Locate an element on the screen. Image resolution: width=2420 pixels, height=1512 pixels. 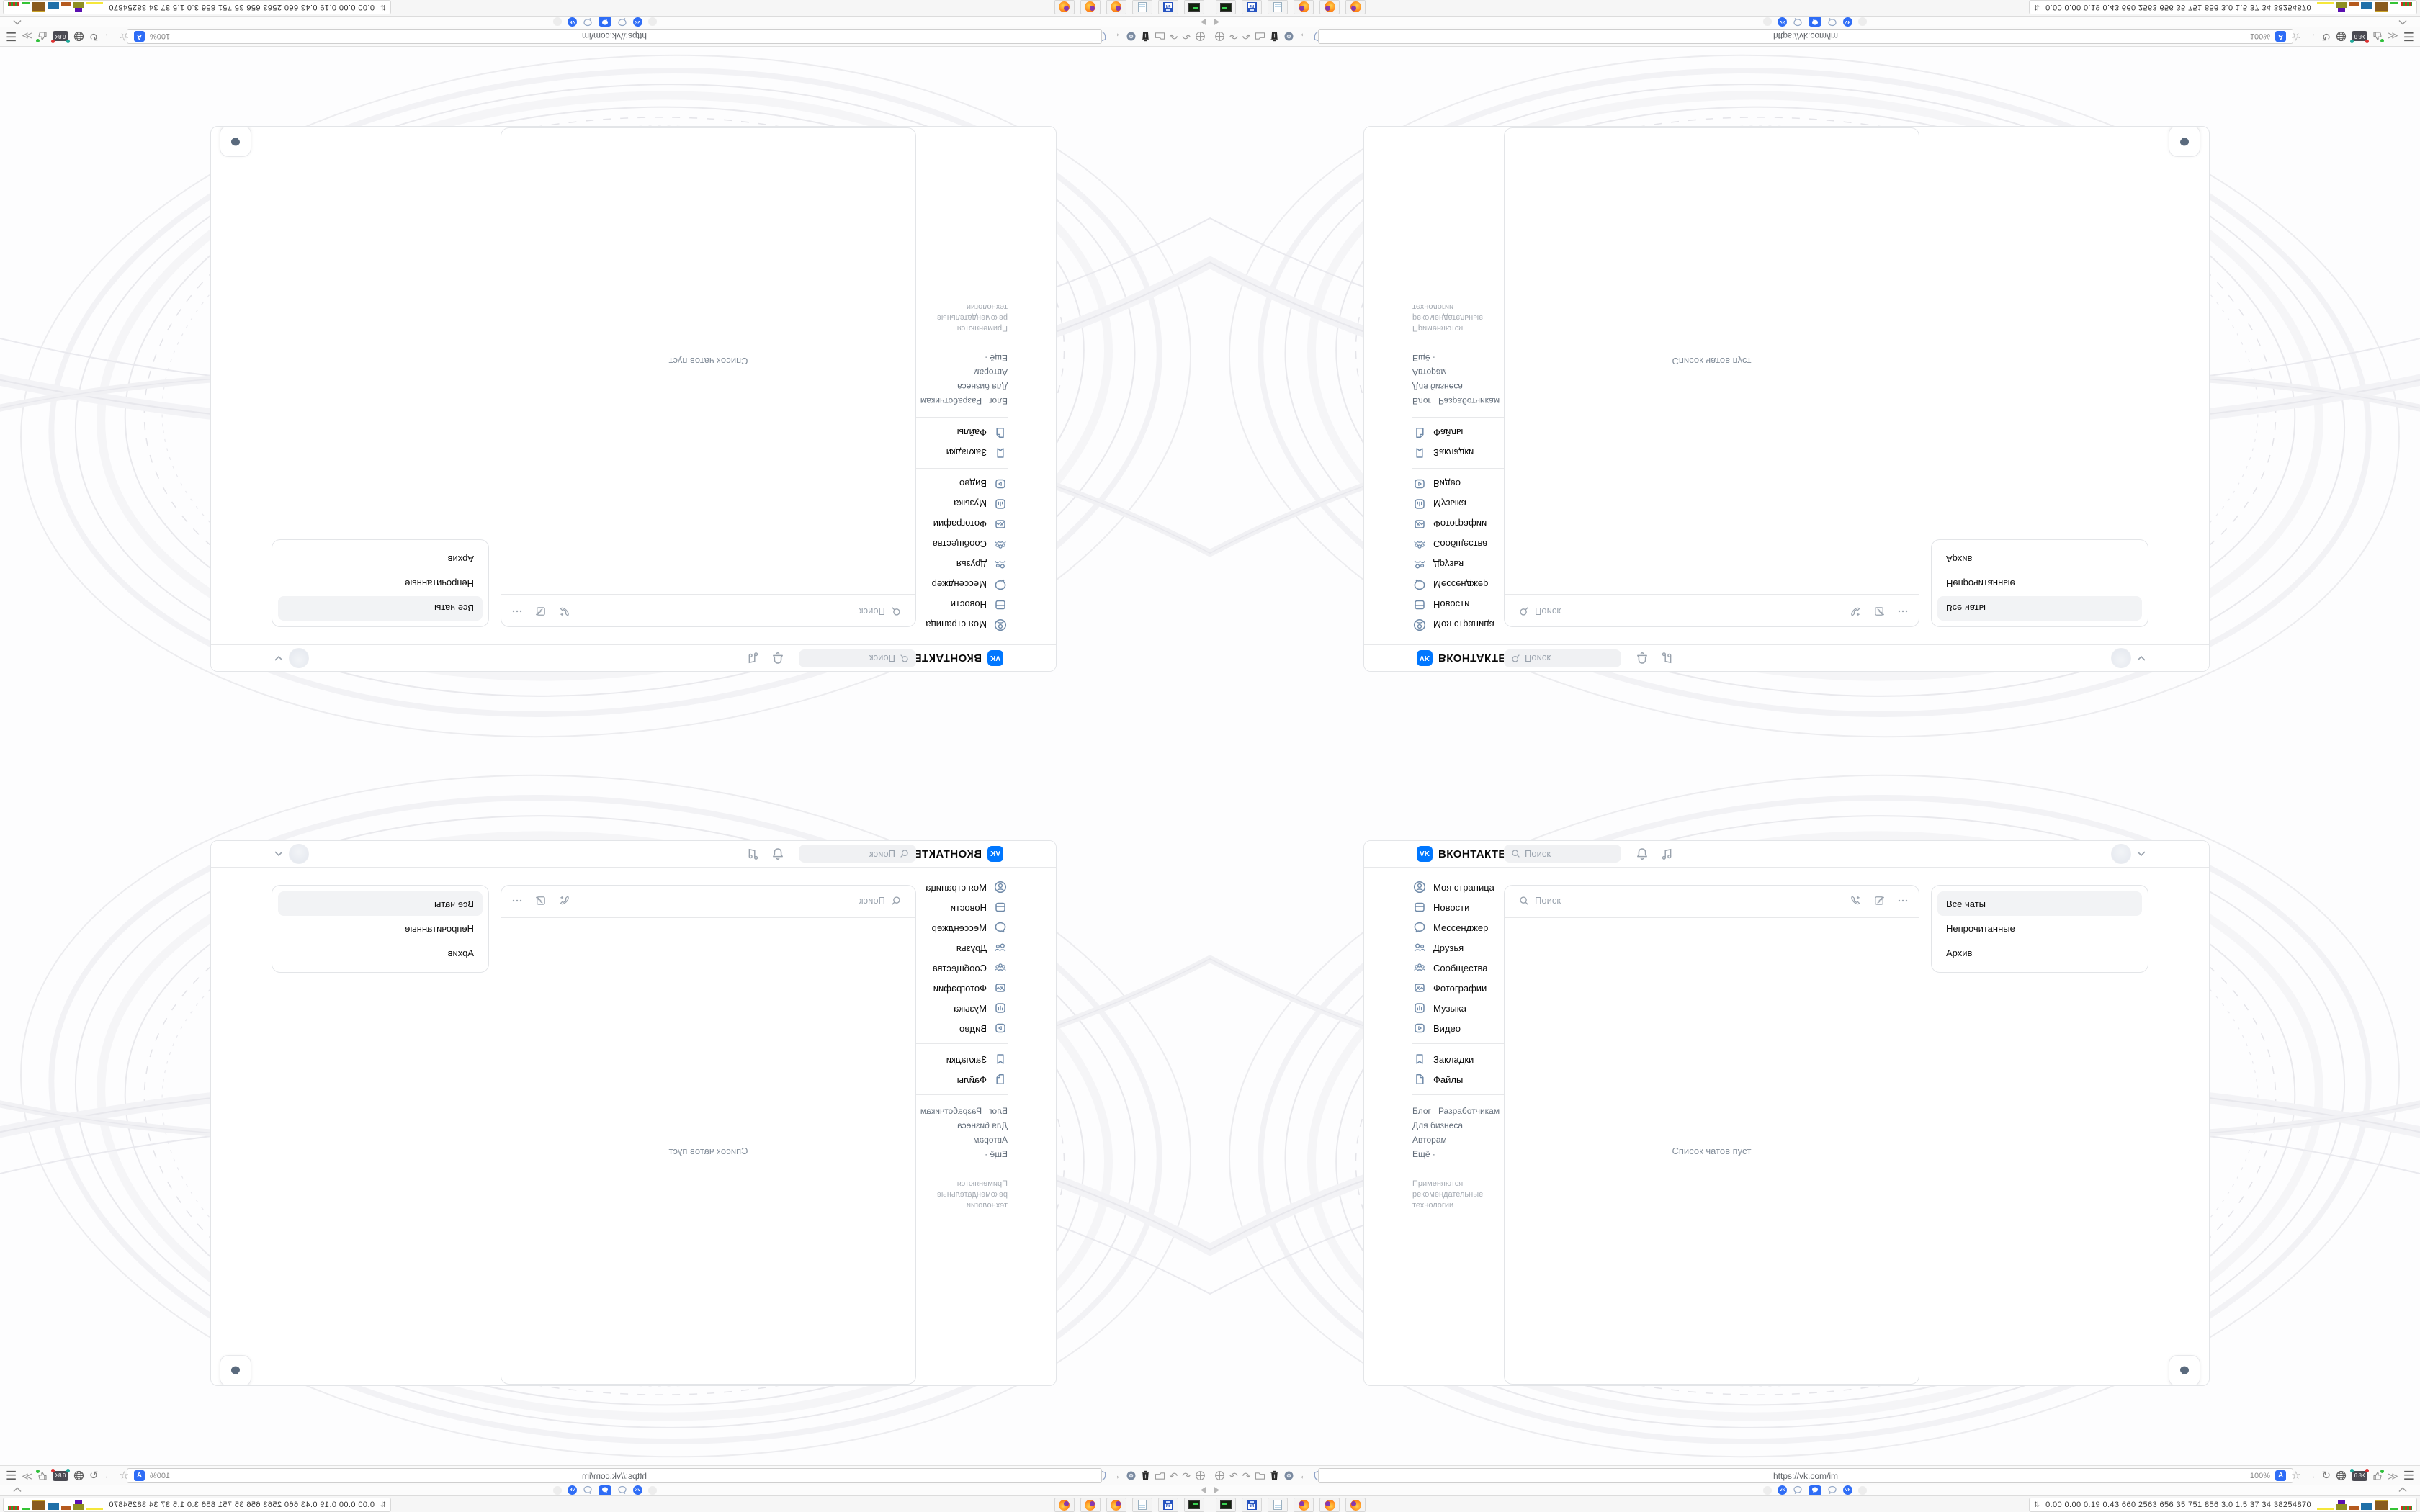
taskbar-terminal-button is located at coordinates (1226, 7).